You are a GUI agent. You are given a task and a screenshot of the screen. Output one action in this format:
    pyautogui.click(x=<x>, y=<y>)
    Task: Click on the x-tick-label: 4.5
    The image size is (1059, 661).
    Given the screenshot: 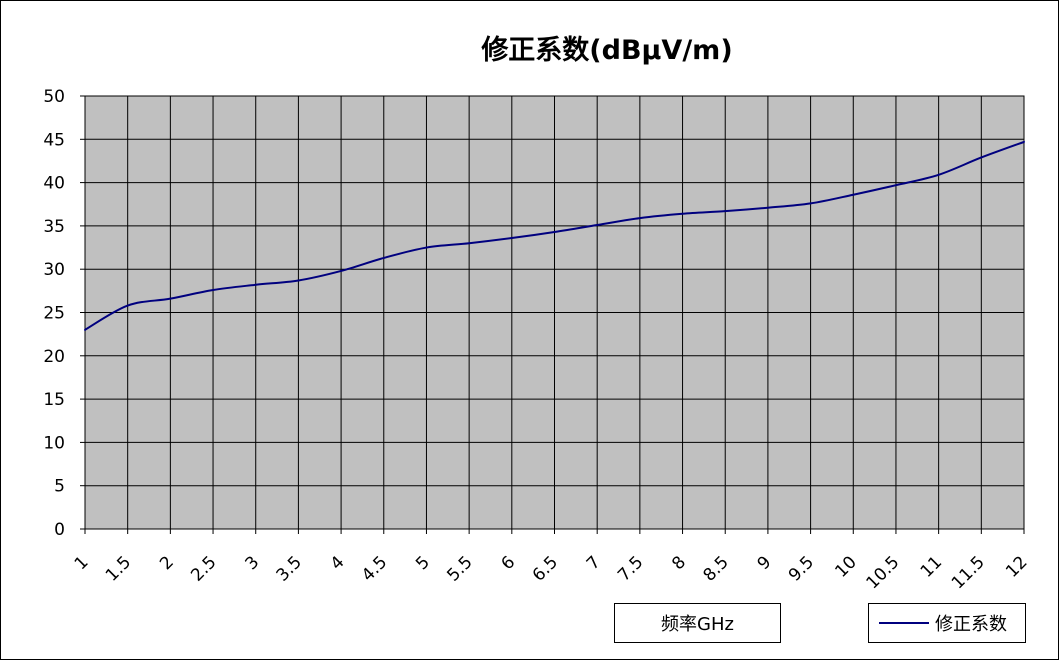 What is the action you would take?
    pyautogui.click(x=374, y=568)
    